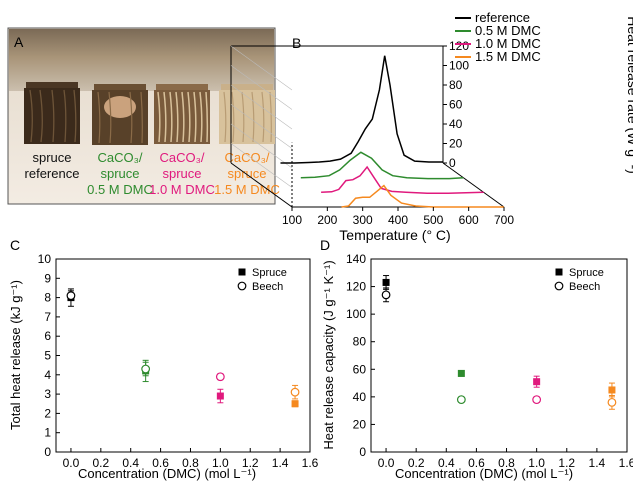 Image resolution: width=633 pixels, height=485 pixels. What do you see at coordinates (356, 314) in the screenshot?
I see `y-tick-label: 100` at bounding box center [356, 314].